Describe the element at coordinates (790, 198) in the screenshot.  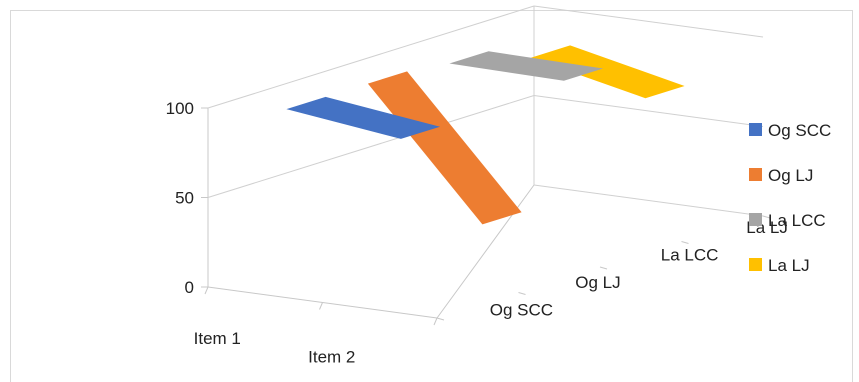
I see `legend: Og SCC Og LJ La LCC La LJ` at that location.